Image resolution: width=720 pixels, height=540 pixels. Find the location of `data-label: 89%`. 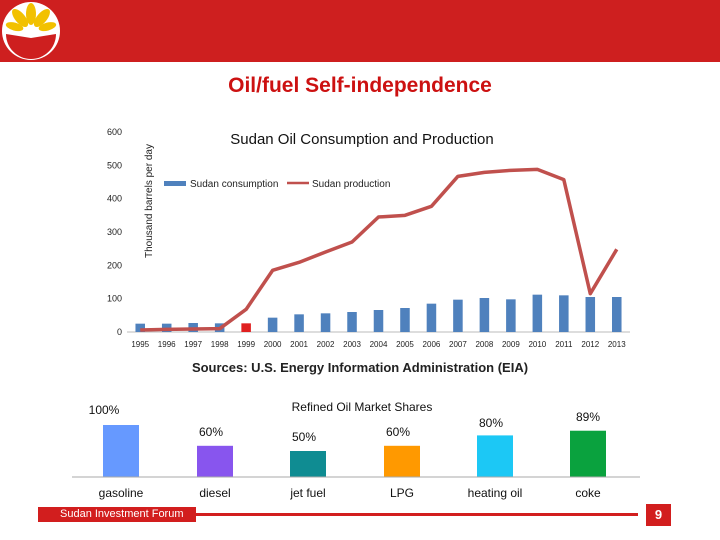

data-label: 89% is located at coordinates (588, 417).